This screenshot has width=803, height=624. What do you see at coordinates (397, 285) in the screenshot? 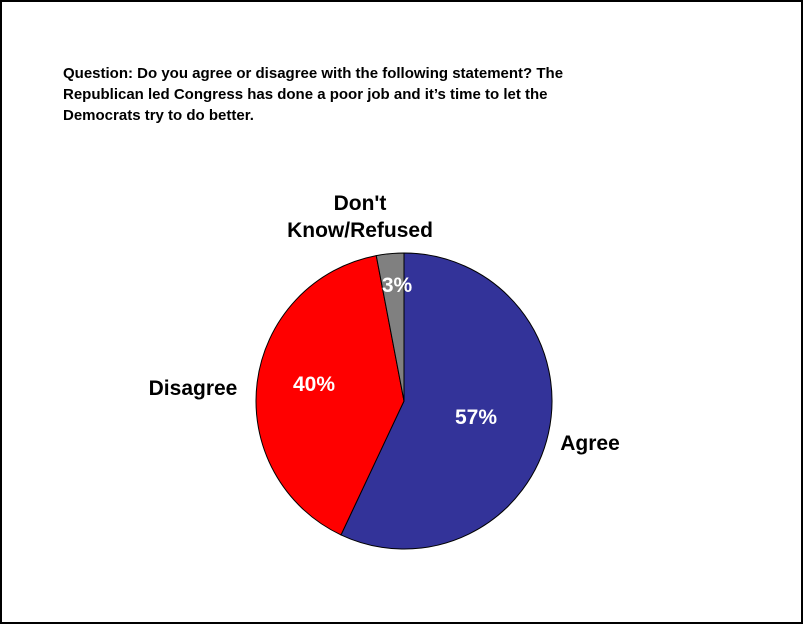
I see `value-label-dont-know: 3%` at bounding box center [397, 285].